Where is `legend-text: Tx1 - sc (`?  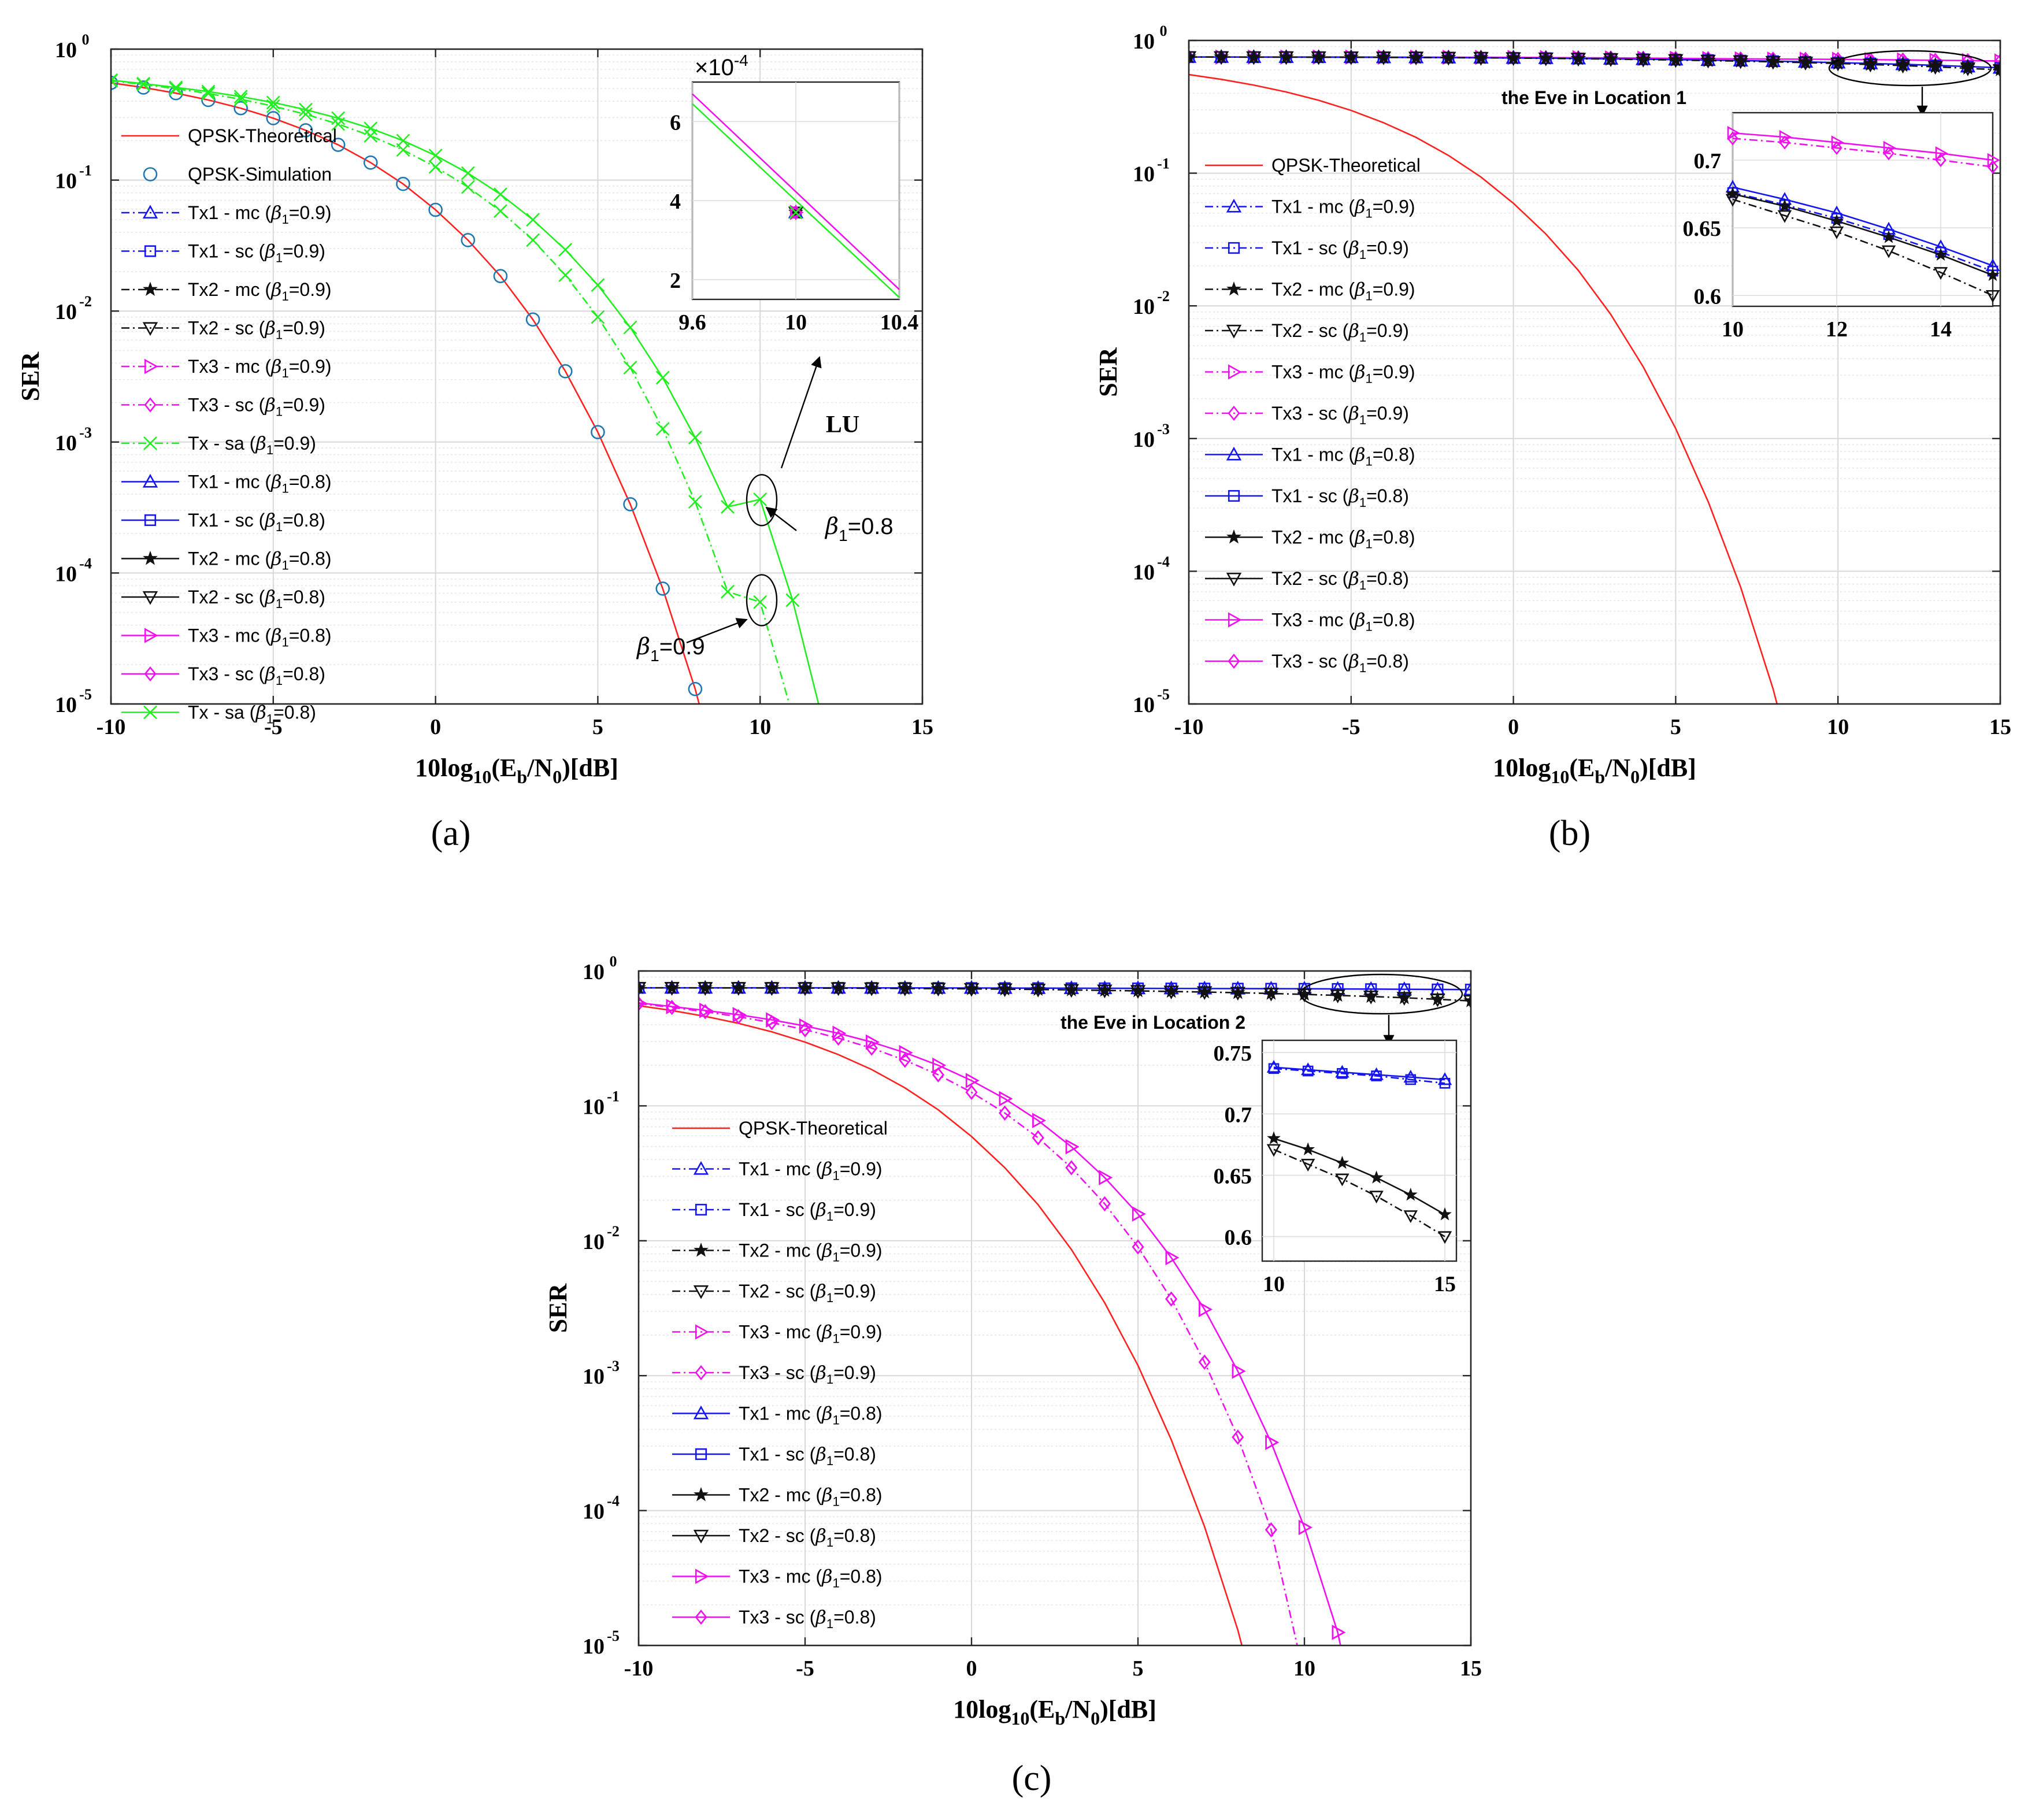 legend-text: Tx1 - sc ( is located at coordinates (777, 1210).